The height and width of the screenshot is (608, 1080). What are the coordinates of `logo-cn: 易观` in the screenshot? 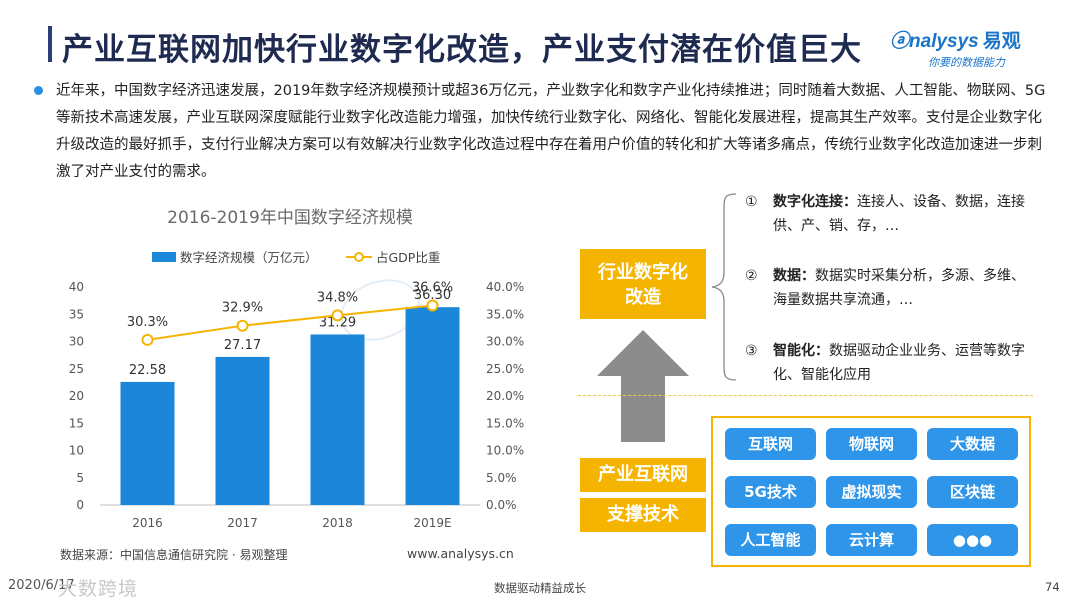 It's located at (1001, 41).